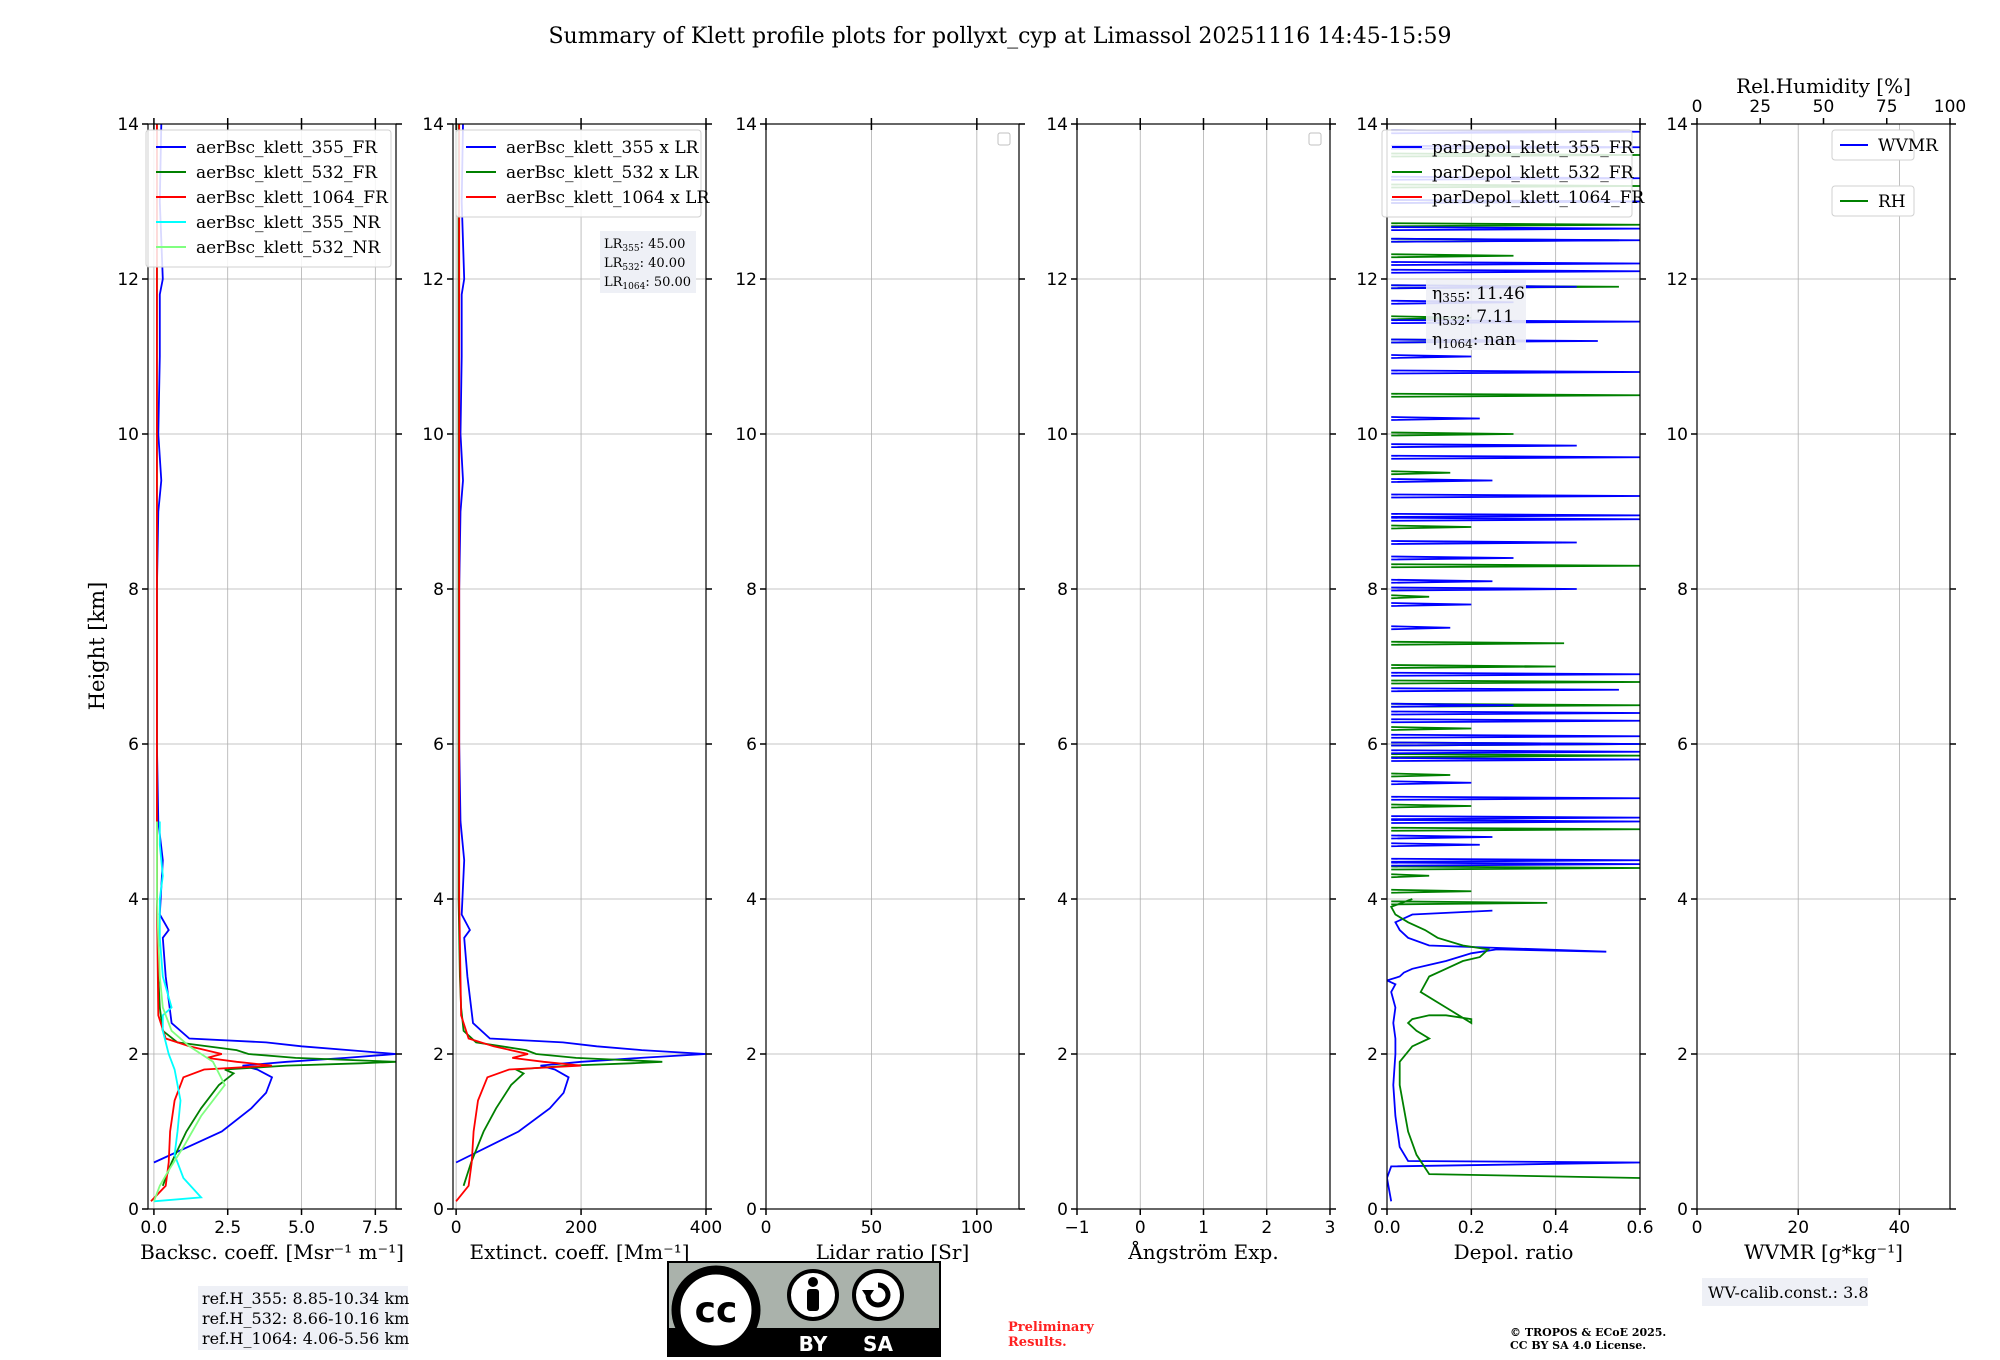 The width and height of the screenshot is (2000, 1360). What do you see at coordinates (1538, 198) in the screenshot?
I see `legend-label: parDepol_klett_1064_FR` at bounding box center [1538, 198].